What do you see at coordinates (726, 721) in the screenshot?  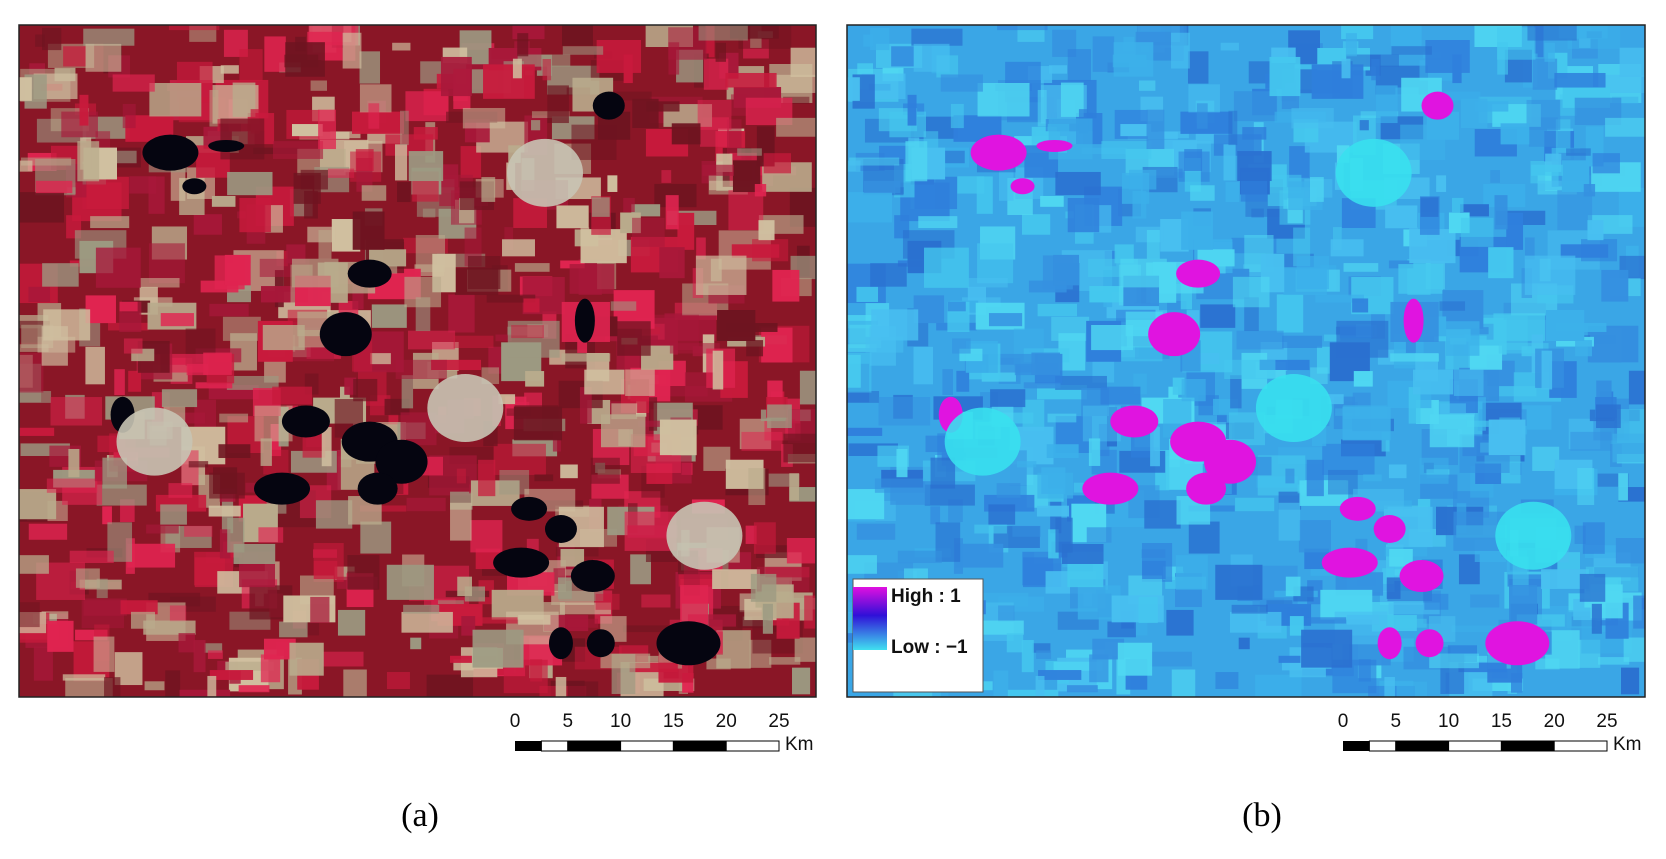 I see `scale-tick-label: 20` at bounding box center [726, 721].